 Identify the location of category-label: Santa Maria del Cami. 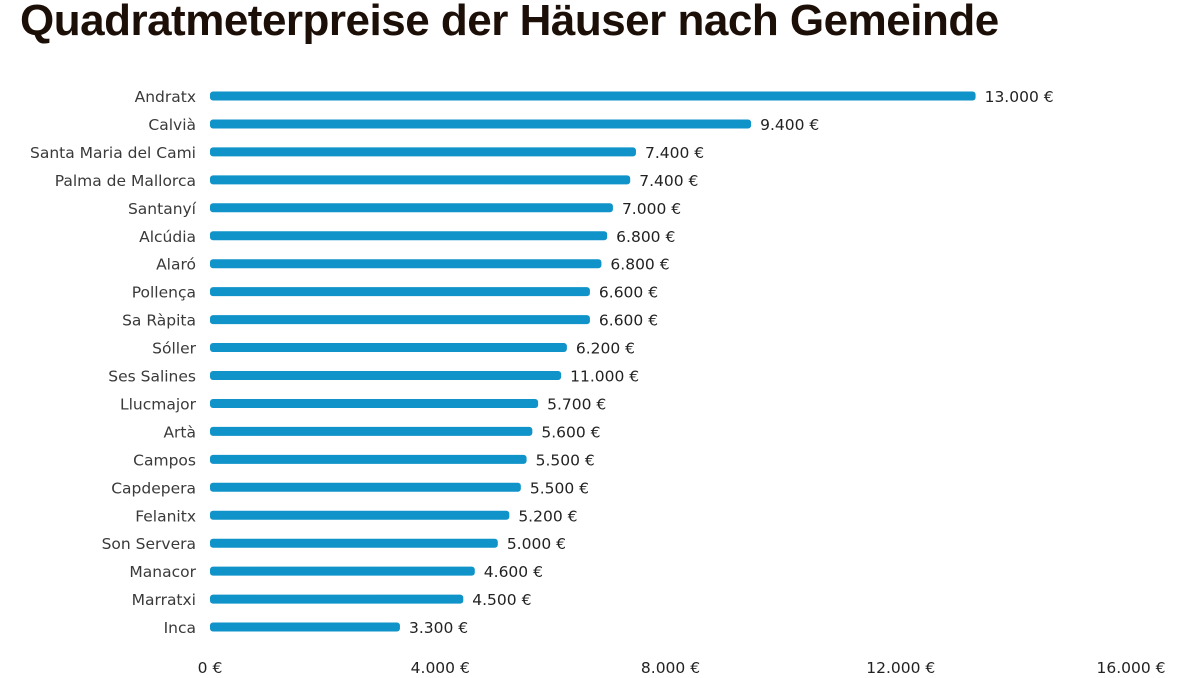
(113, 153).